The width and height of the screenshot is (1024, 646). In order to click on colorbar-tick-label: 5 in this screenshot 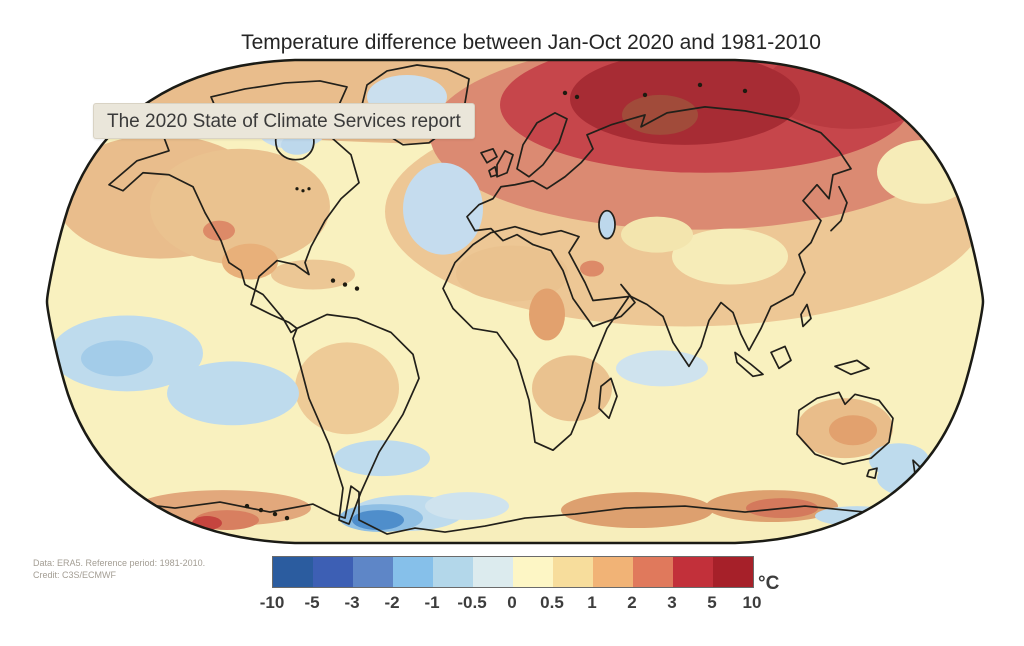, I will do `click(712, 602)`.